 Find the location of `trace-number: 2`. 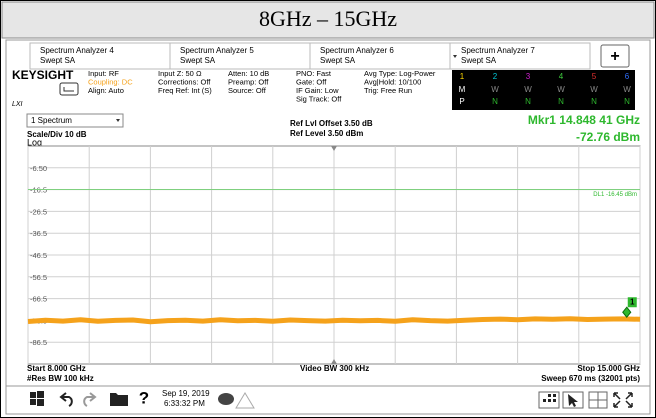

trace-number: 2 is located at coordinates (495, 76).